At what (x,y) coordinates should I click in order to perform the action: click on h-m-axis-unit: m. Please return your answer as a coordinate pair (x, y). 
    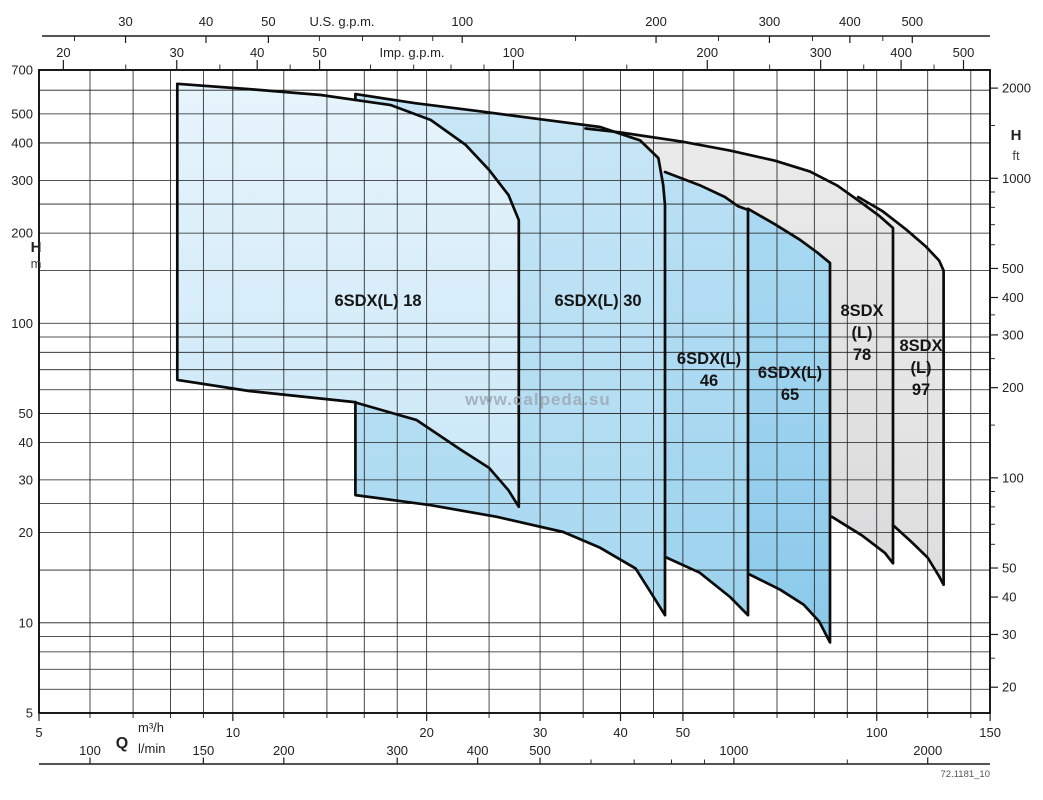
    Looking at the image, I should click on (36, 263).